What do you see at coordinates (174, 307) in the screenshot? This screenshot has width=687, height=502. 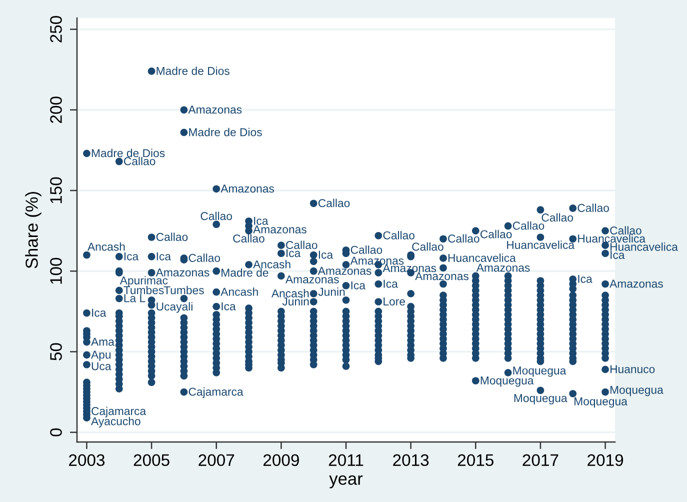 I see `data-label: Ucayali` at bounding box center [174, 307].